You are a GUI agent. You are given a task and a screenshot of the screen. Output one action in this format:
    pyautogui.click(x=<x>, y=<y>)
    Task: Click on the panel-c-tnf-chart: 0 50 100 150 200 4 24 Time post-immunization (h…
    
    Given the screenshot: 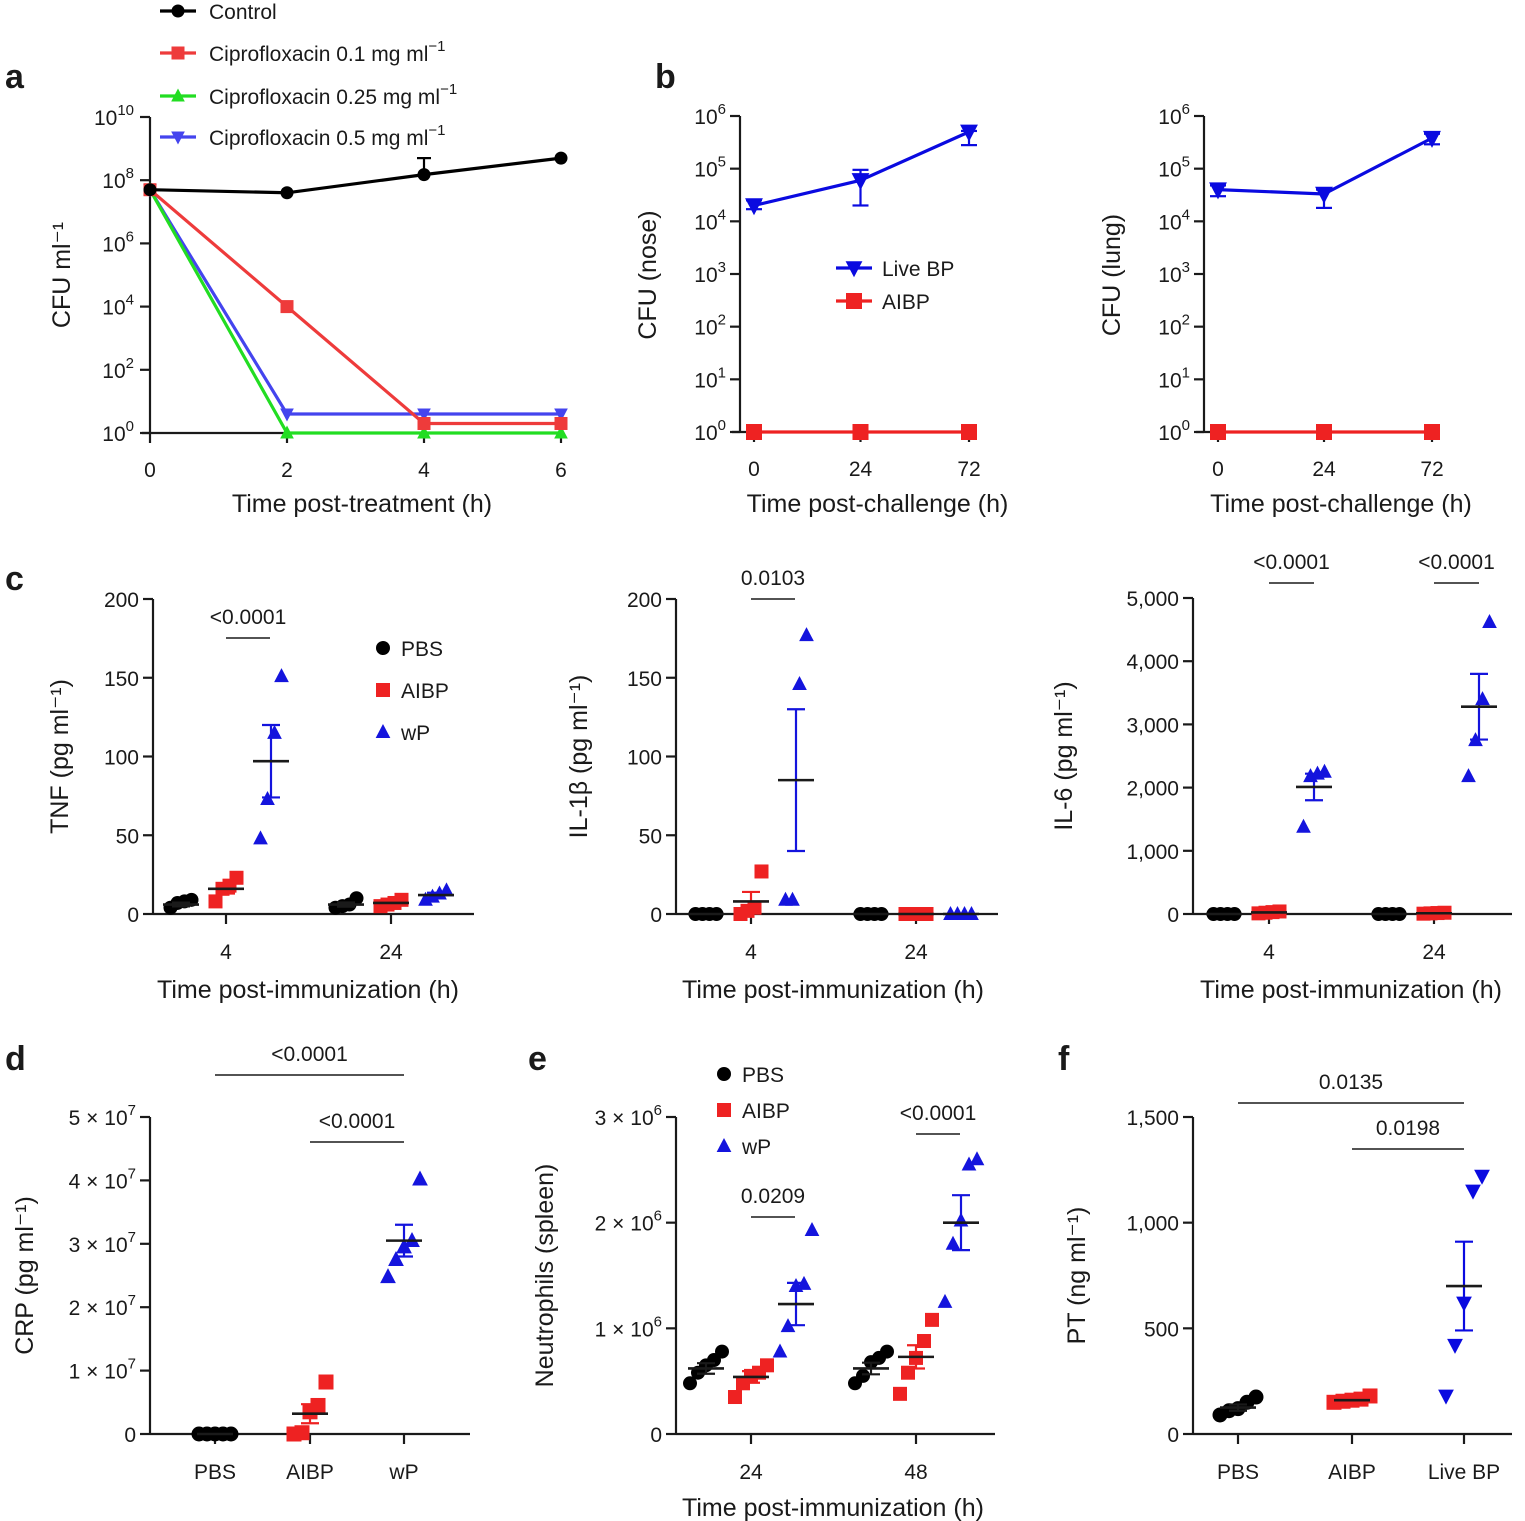 What is the action you would take?
    pyautogui.click(x=260, y=796)
    